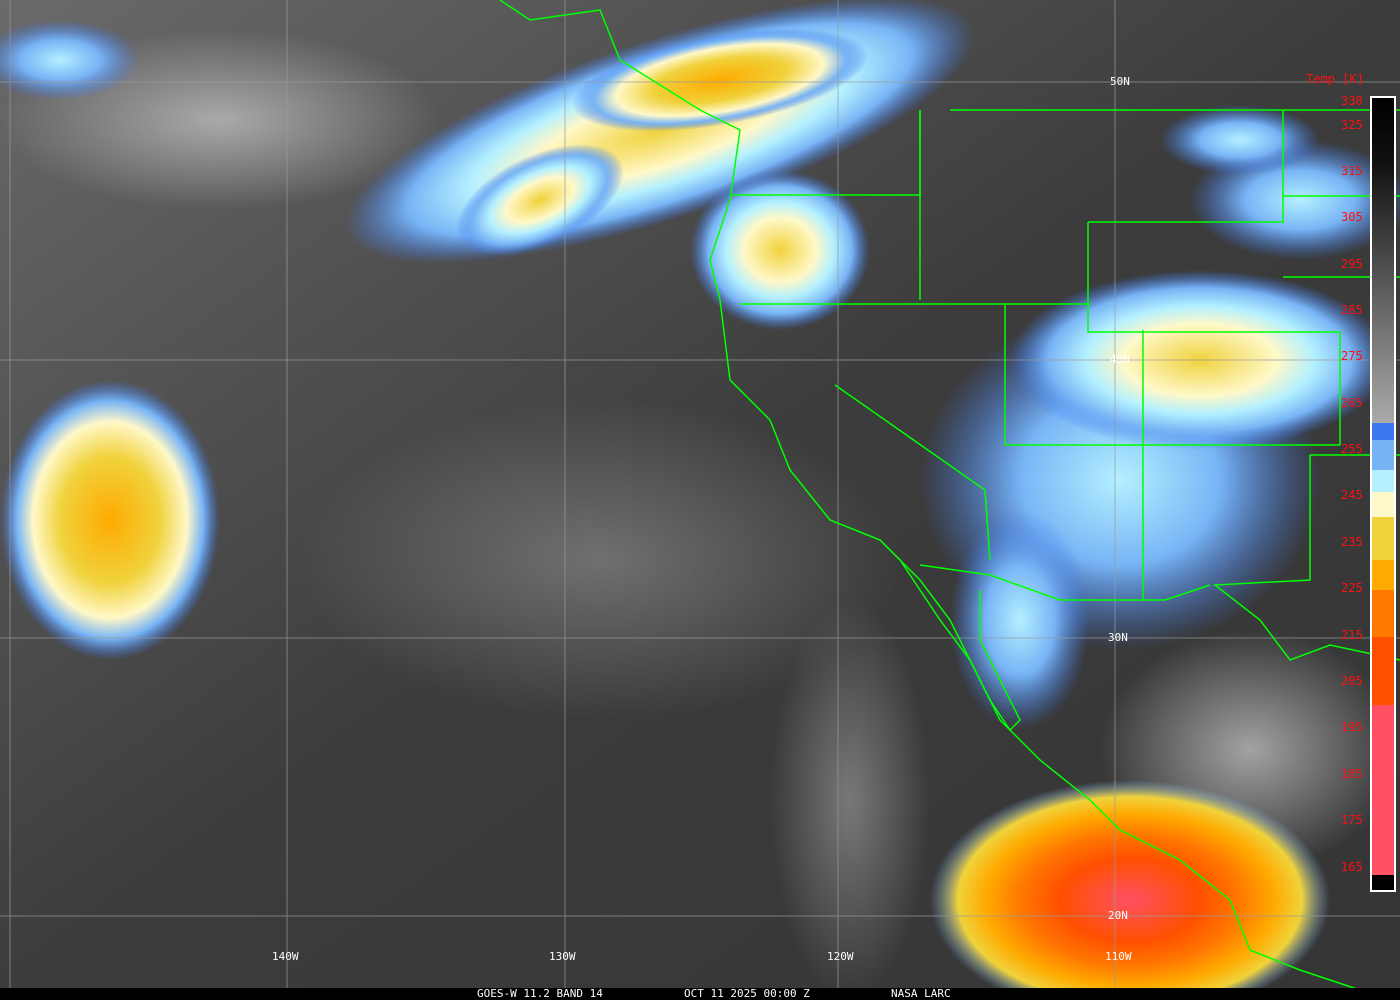  I want to click on us-mexico-border, so click(1065, 582).